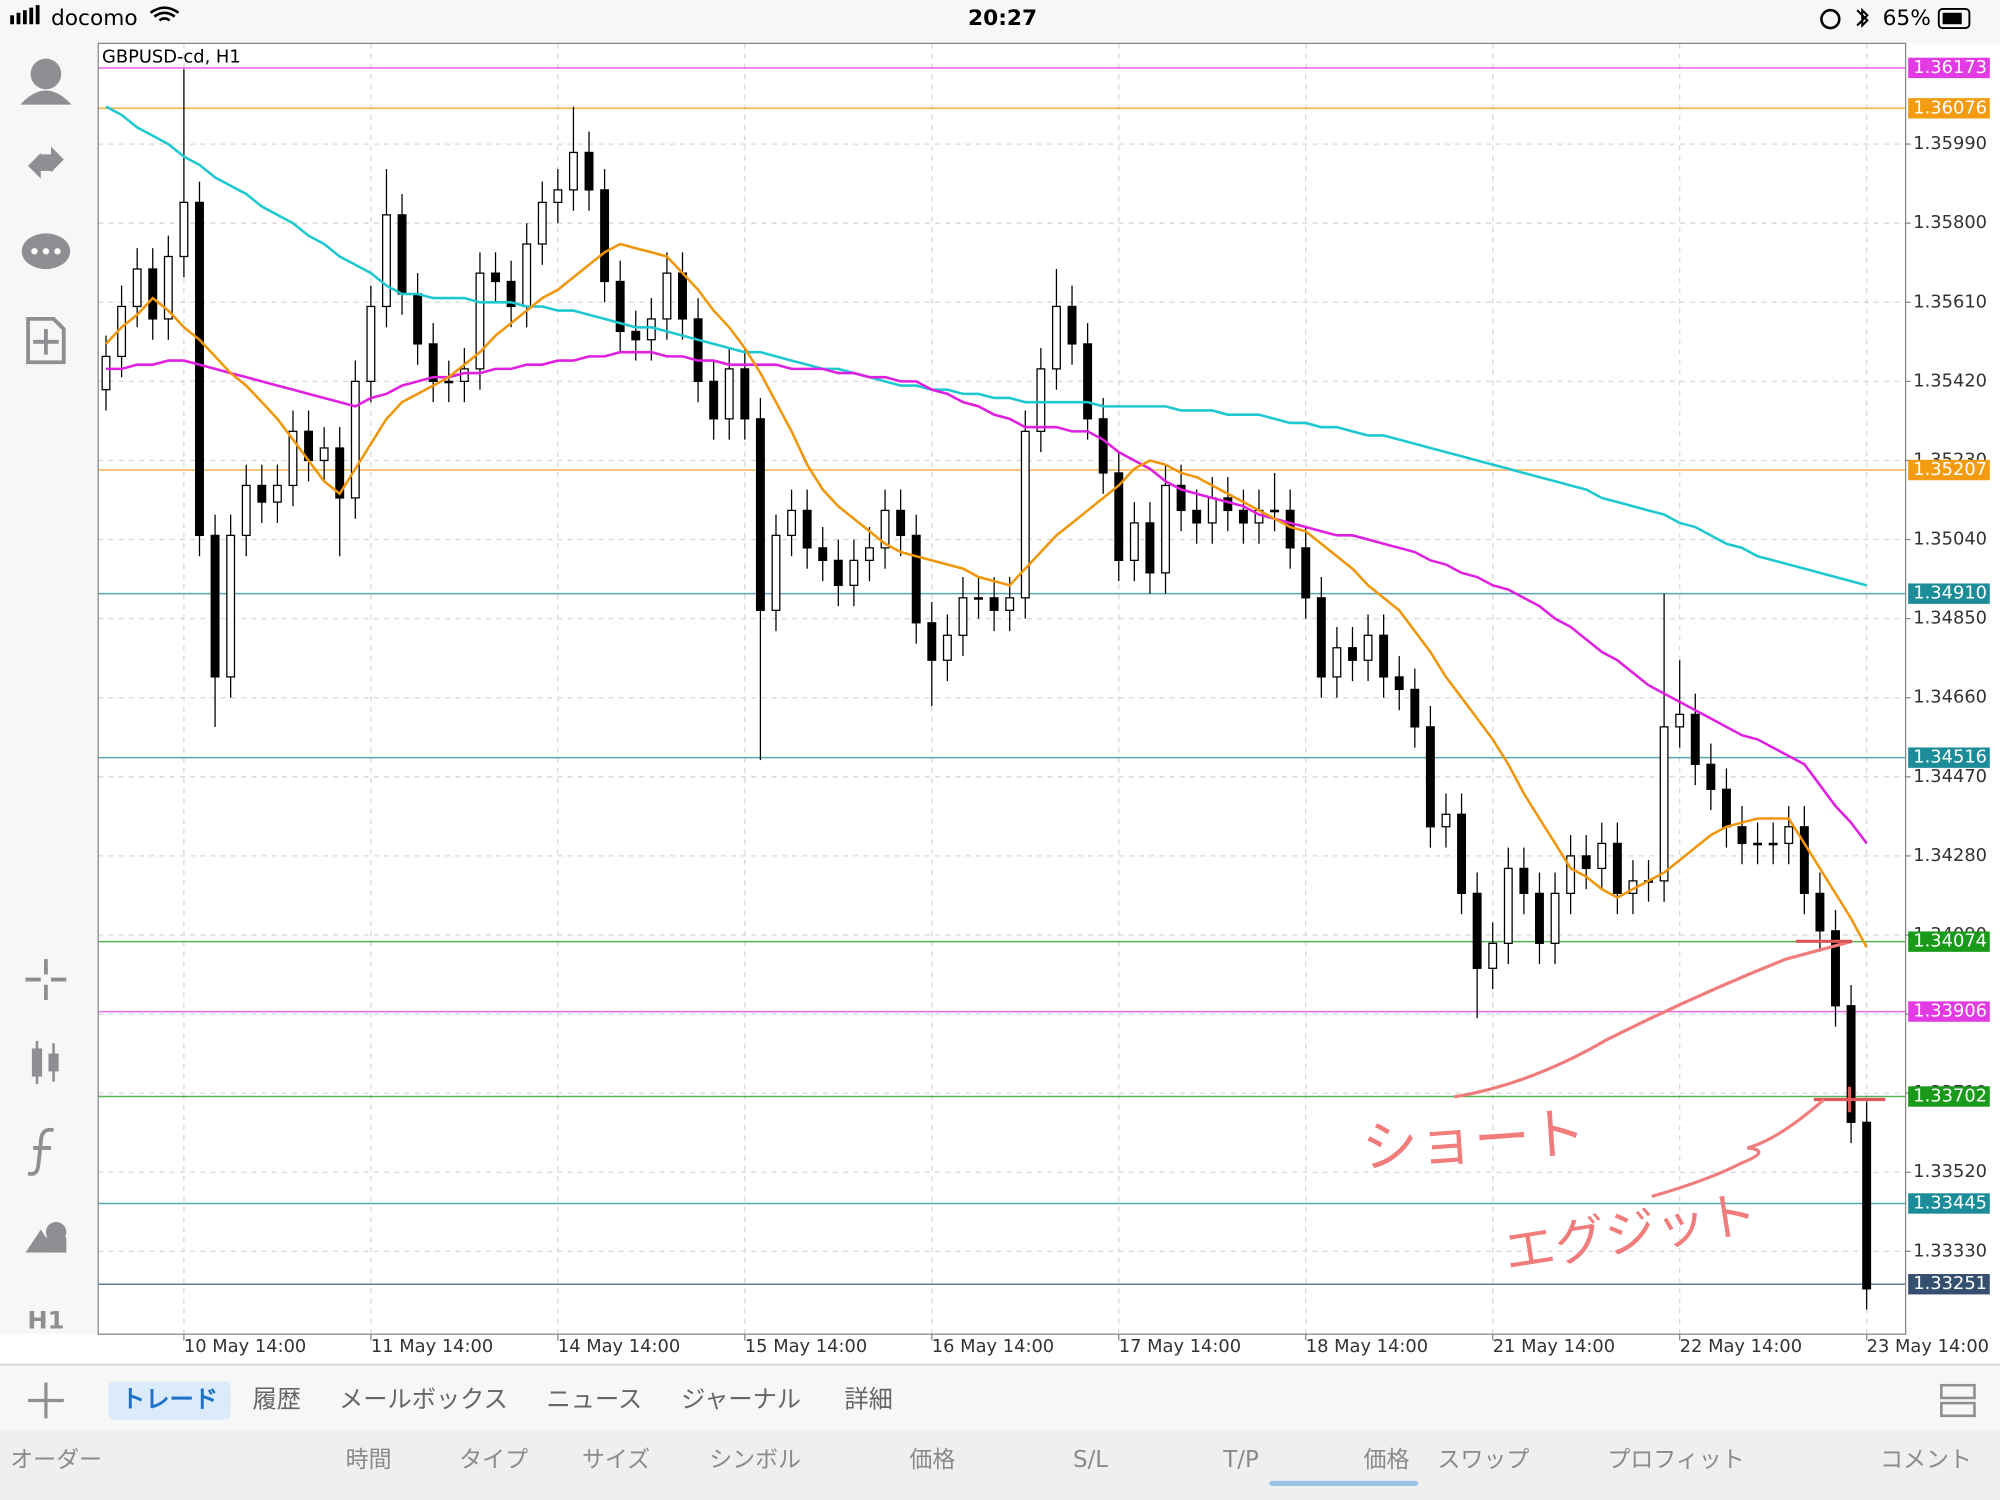 This screenshot has width=2000, height=1500. What do you see at coordinates (46, 979) in the screenshot?
I see `crosshair-button` at bounding box center [46, 979].